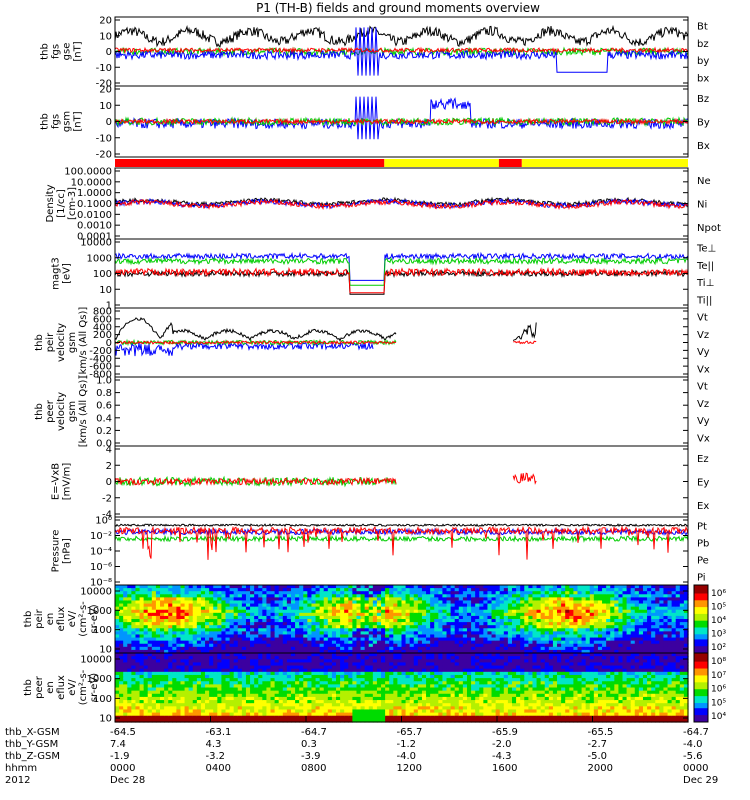 The width and height of the screenshot is (750, 800). Describe the element at coordinates (701, 625) in the screenshot. I see `colorbar-step` at that location.